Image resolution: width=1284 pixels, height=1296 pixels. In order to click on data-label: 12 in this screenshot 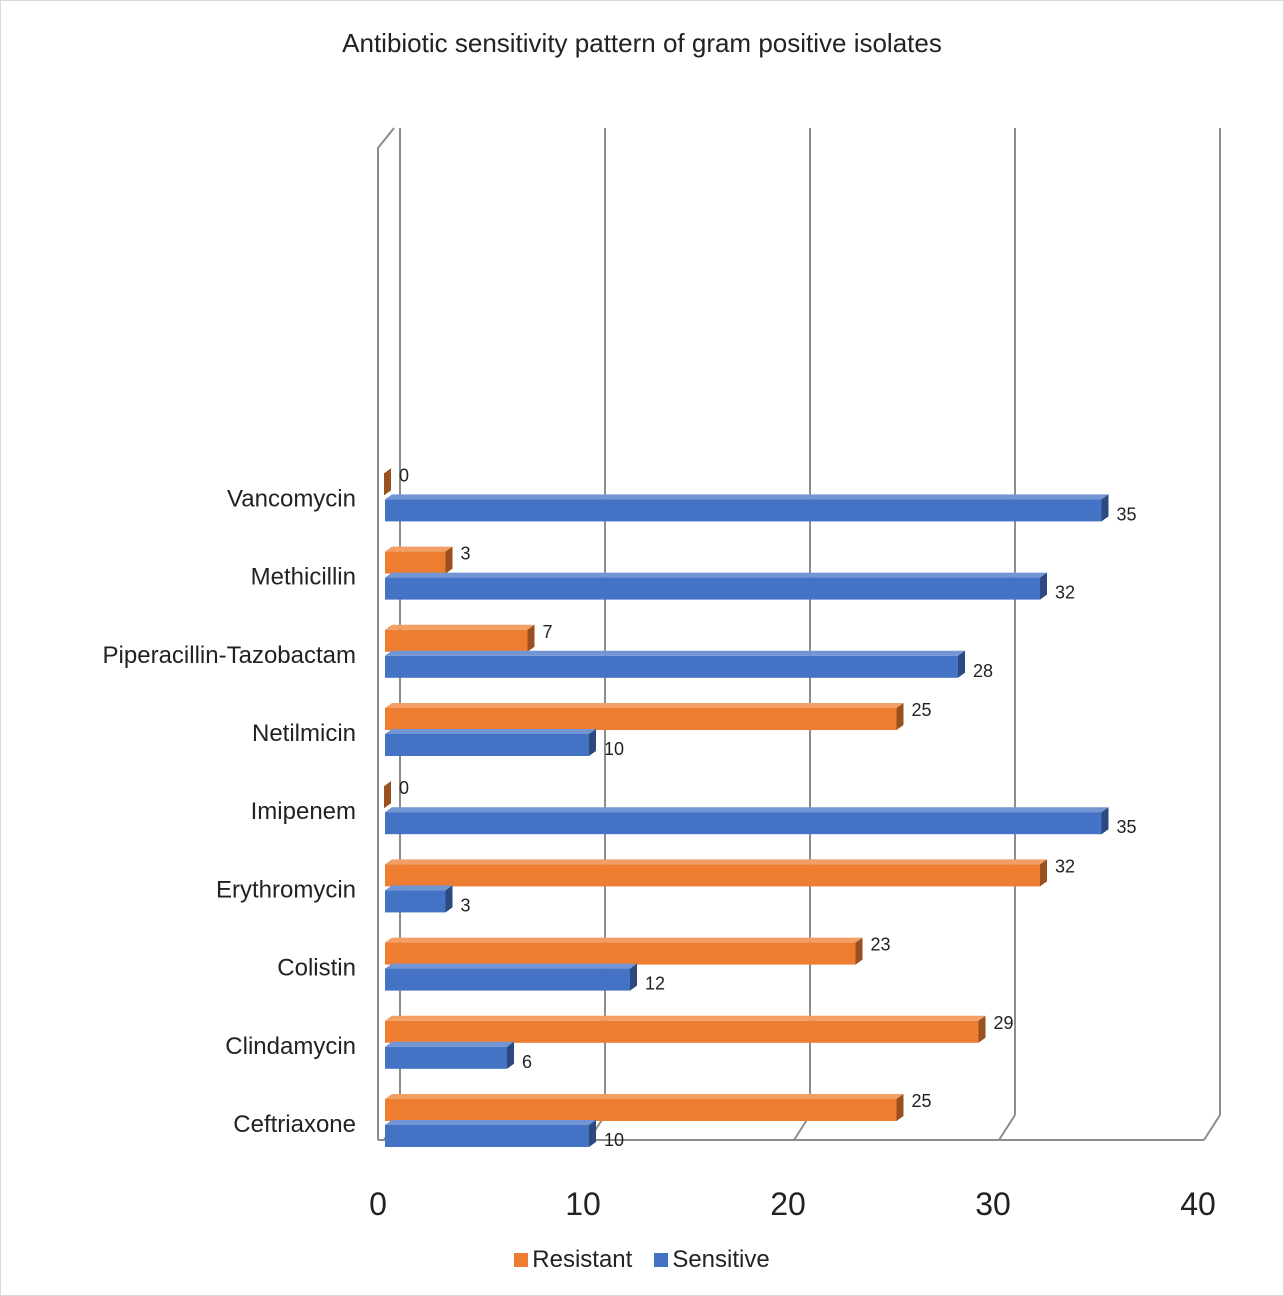, I will do `click(655, 984)`.